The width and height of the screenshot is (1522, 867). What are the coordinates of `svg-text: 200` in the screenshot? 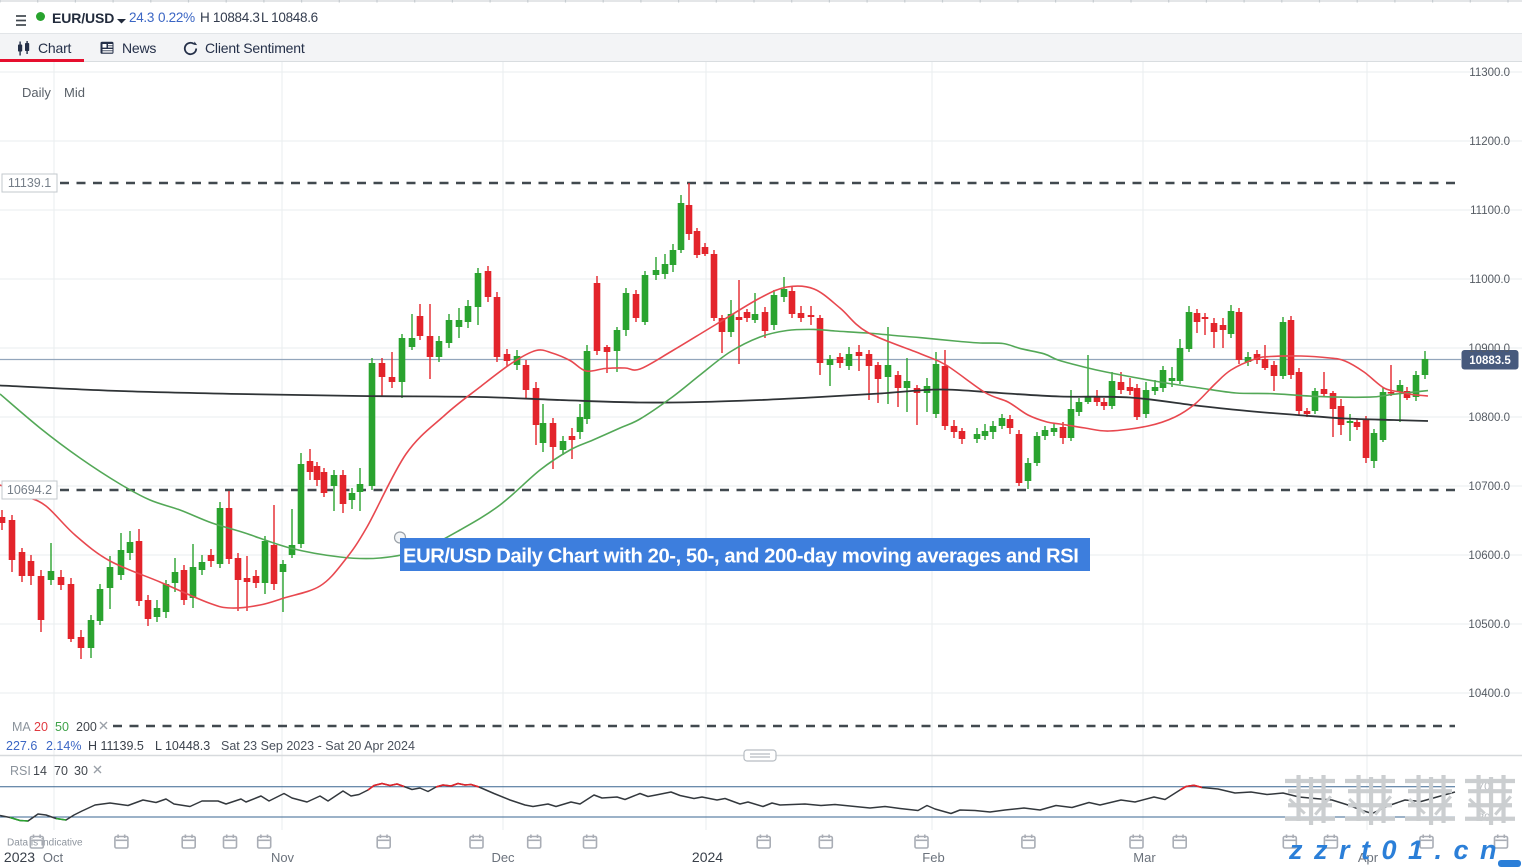 It's located at (86, 727).